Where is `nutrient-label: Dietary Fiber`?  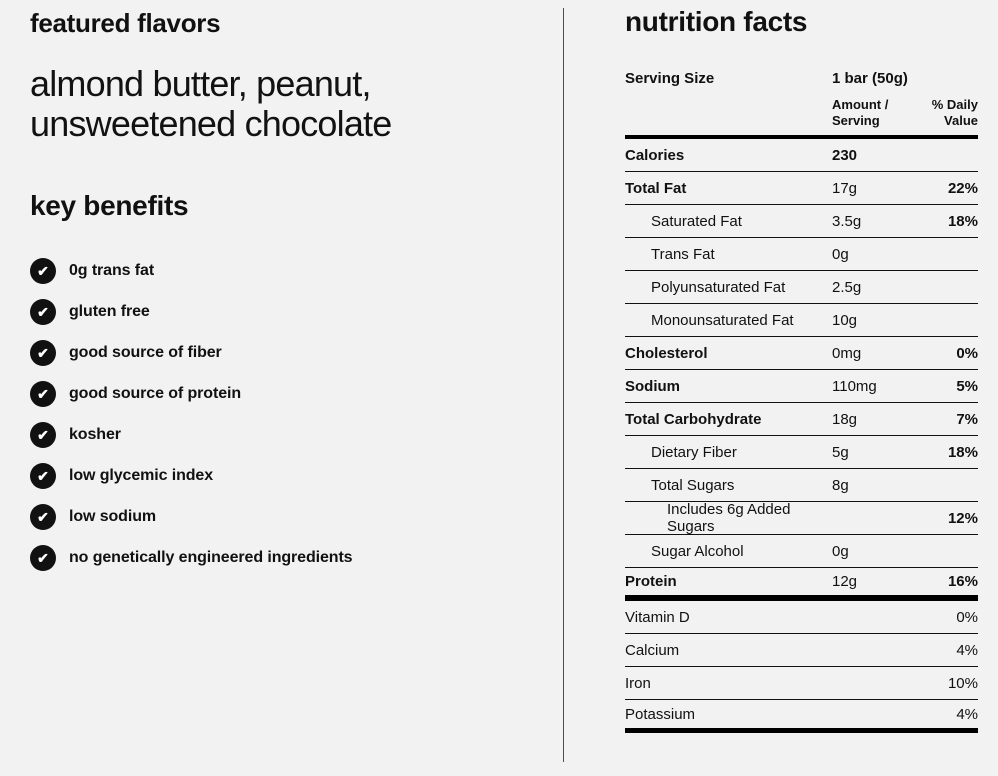 nutrient-label: Dietary Fiber is located at coordinates (694, 452).